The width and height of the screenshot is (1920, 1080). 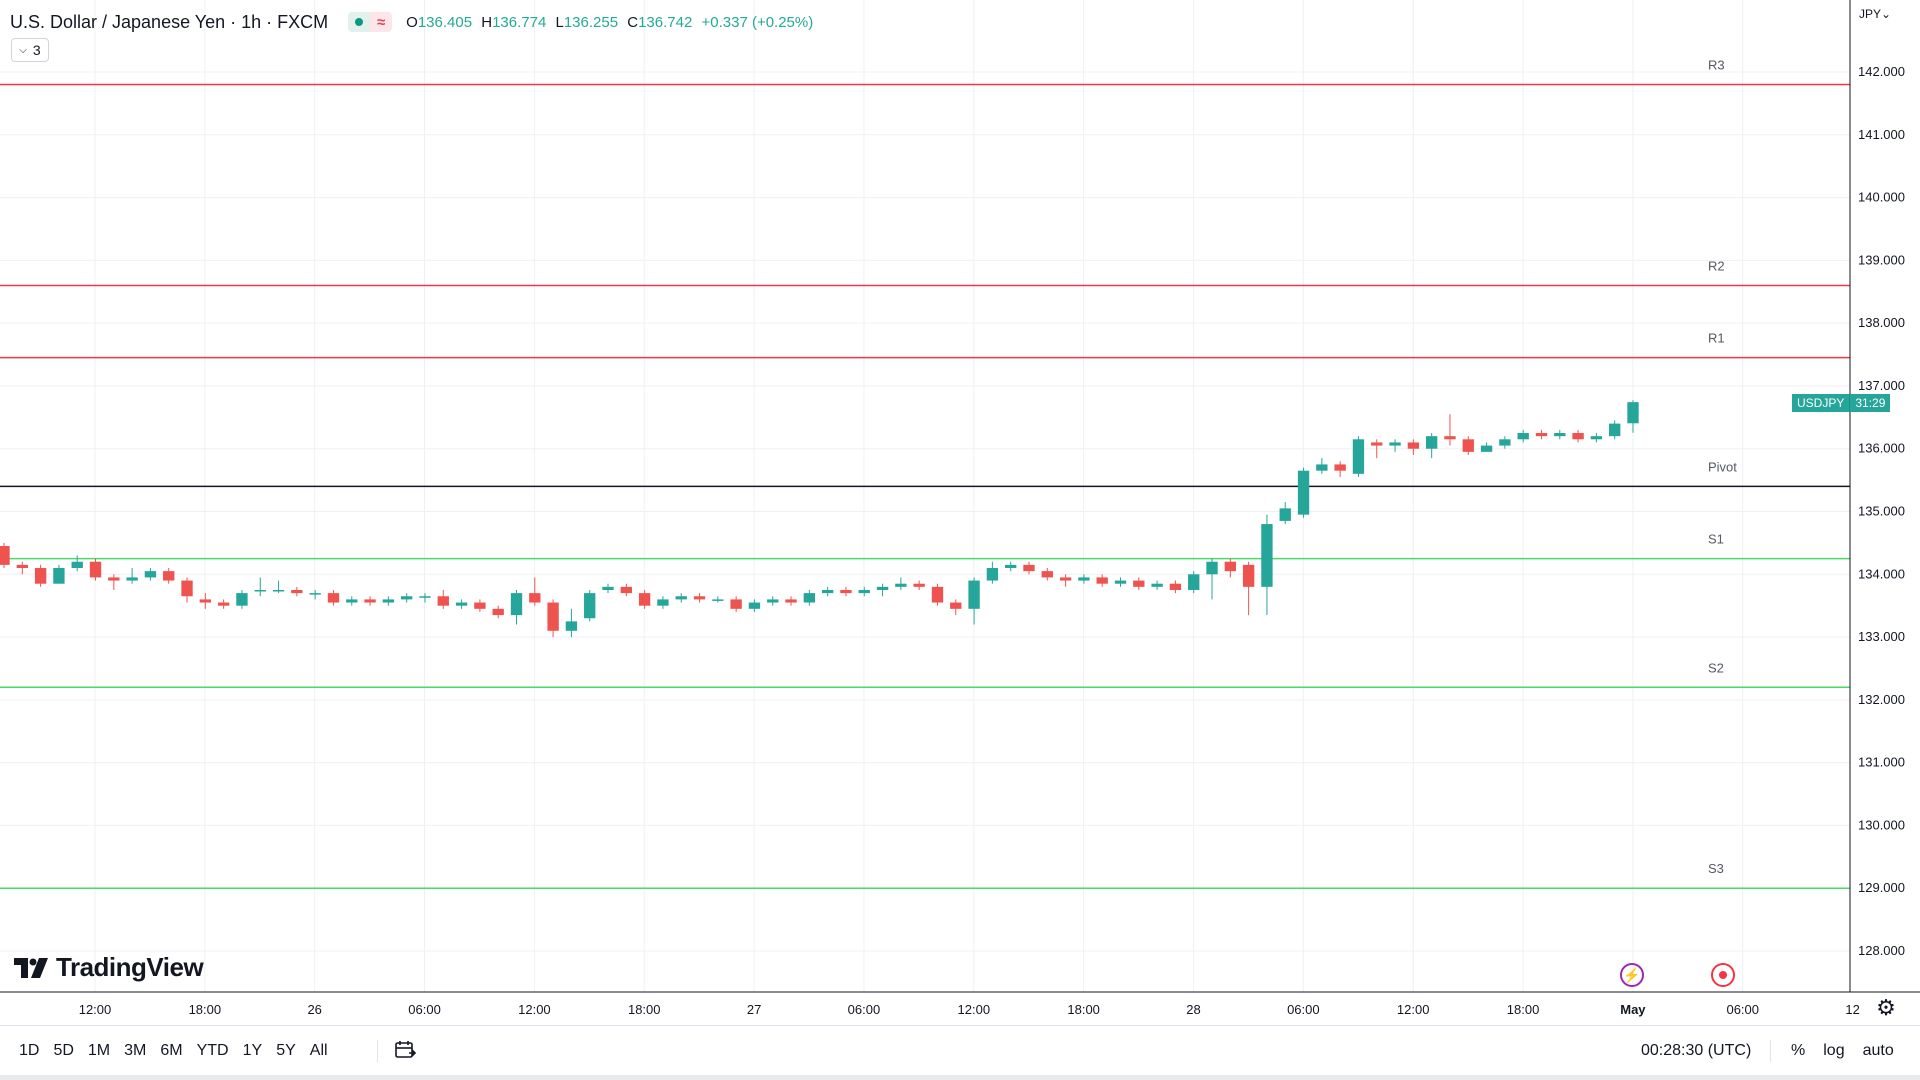 I want to click on range-button-1m: 1M, so click(x=99, y=1050).